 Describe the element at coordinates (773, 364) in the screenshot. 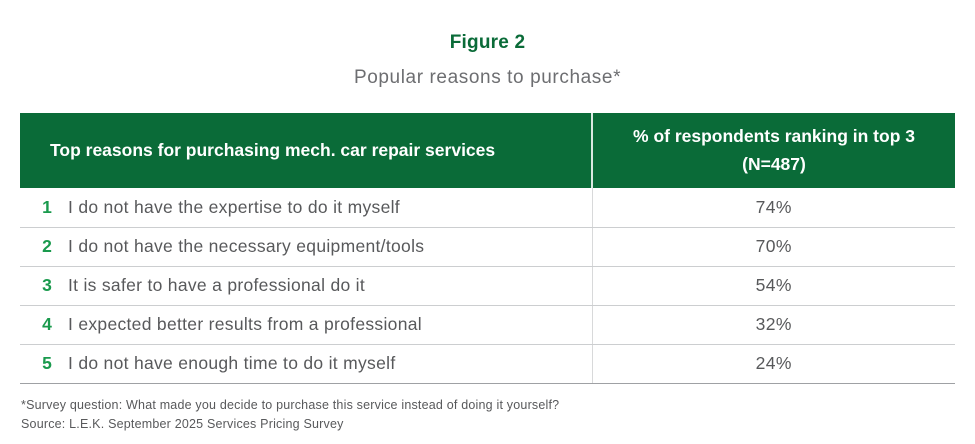

I see `row-value: 24%` at that location.